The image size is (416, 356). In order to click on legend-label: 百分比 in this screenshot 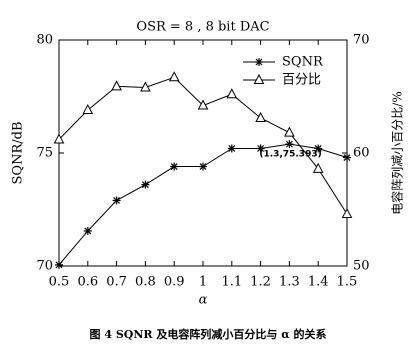, I will do `click(301, 80)`.